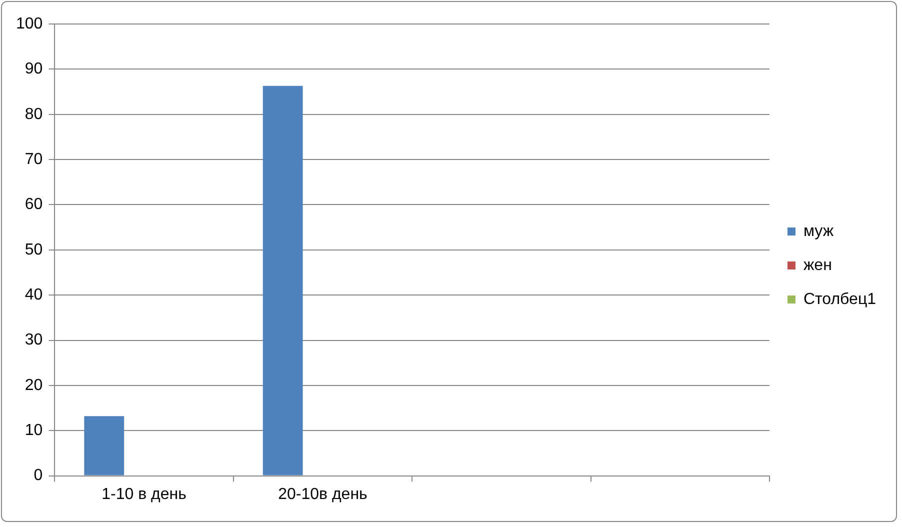  What do you see at coordinates (33, 385) in the screenshot?
I see `y-tick-label: 20` at bounding box center [33, 385].